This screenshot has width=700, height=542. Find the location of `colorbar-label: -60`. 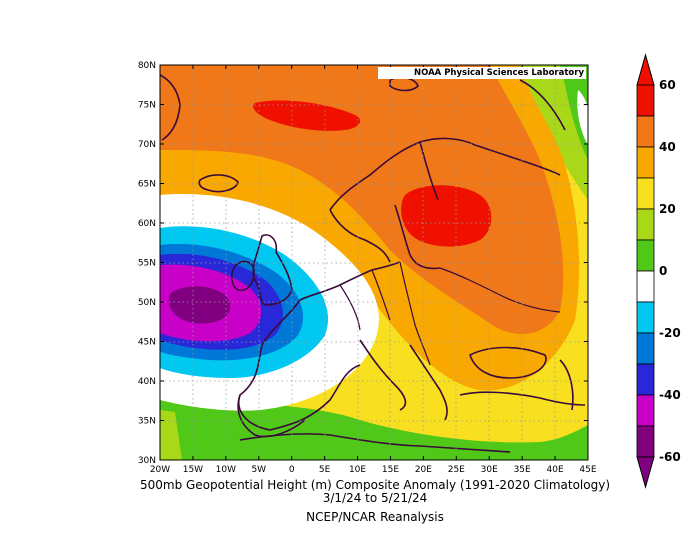

colorbar-label: -60 is located at coordinates (670, 457).